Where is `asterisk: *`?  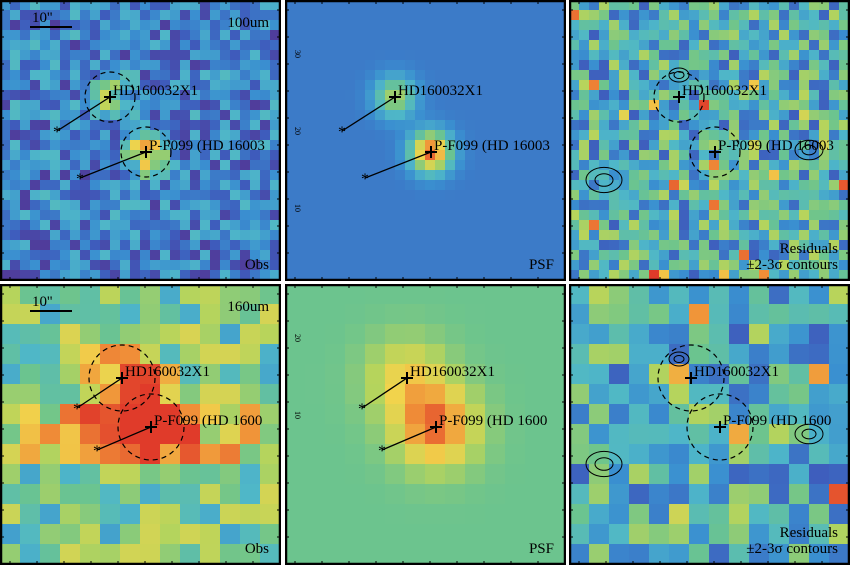 asterisk: * is located at coordinates (97, 451).